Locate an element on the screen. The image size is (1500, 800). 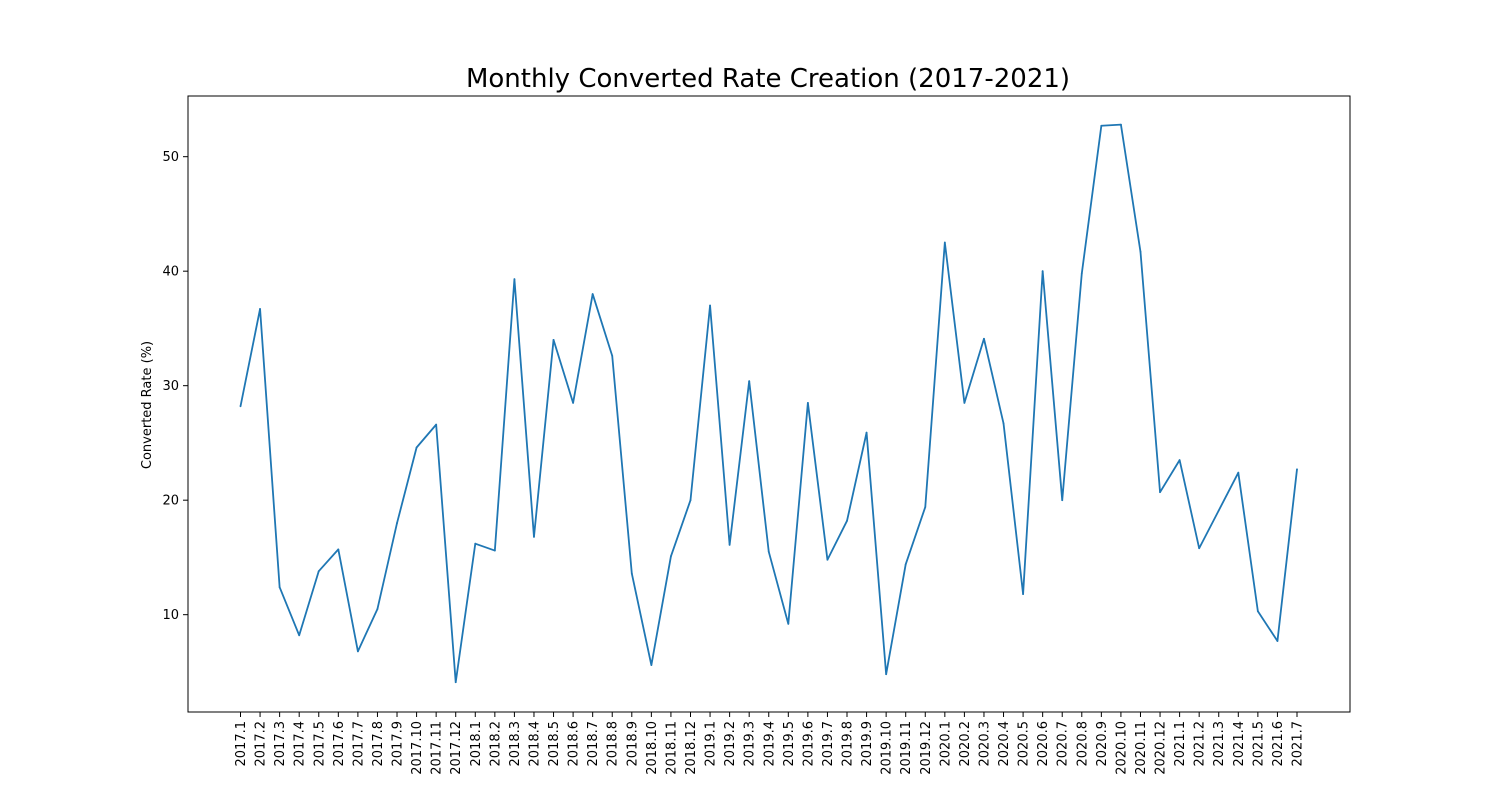
x-tick-label: 2020.1 is located at coordinates (945, 744).